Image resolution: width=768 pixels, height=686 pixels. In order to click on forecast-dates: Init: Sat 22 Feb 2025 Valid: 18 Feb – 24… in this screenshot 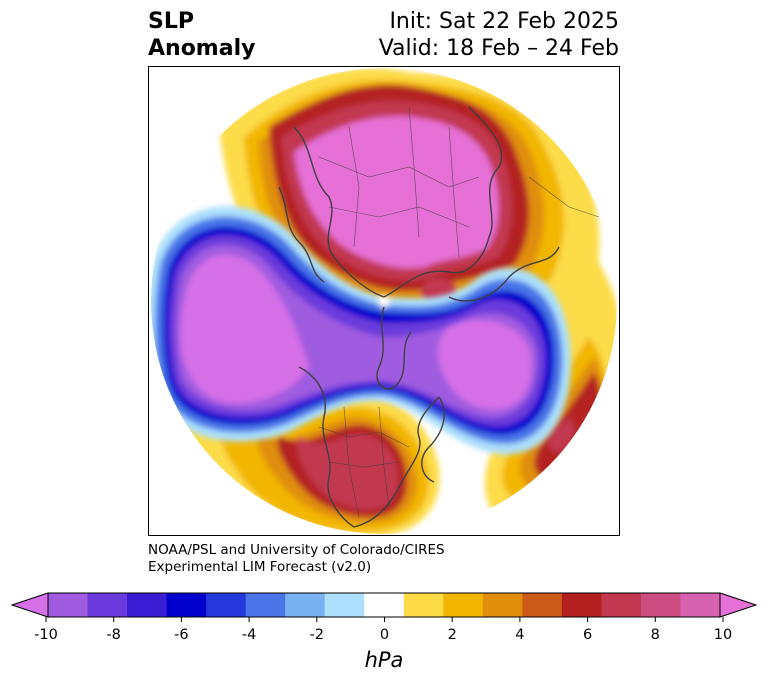, I will do `click(499, 35)`.